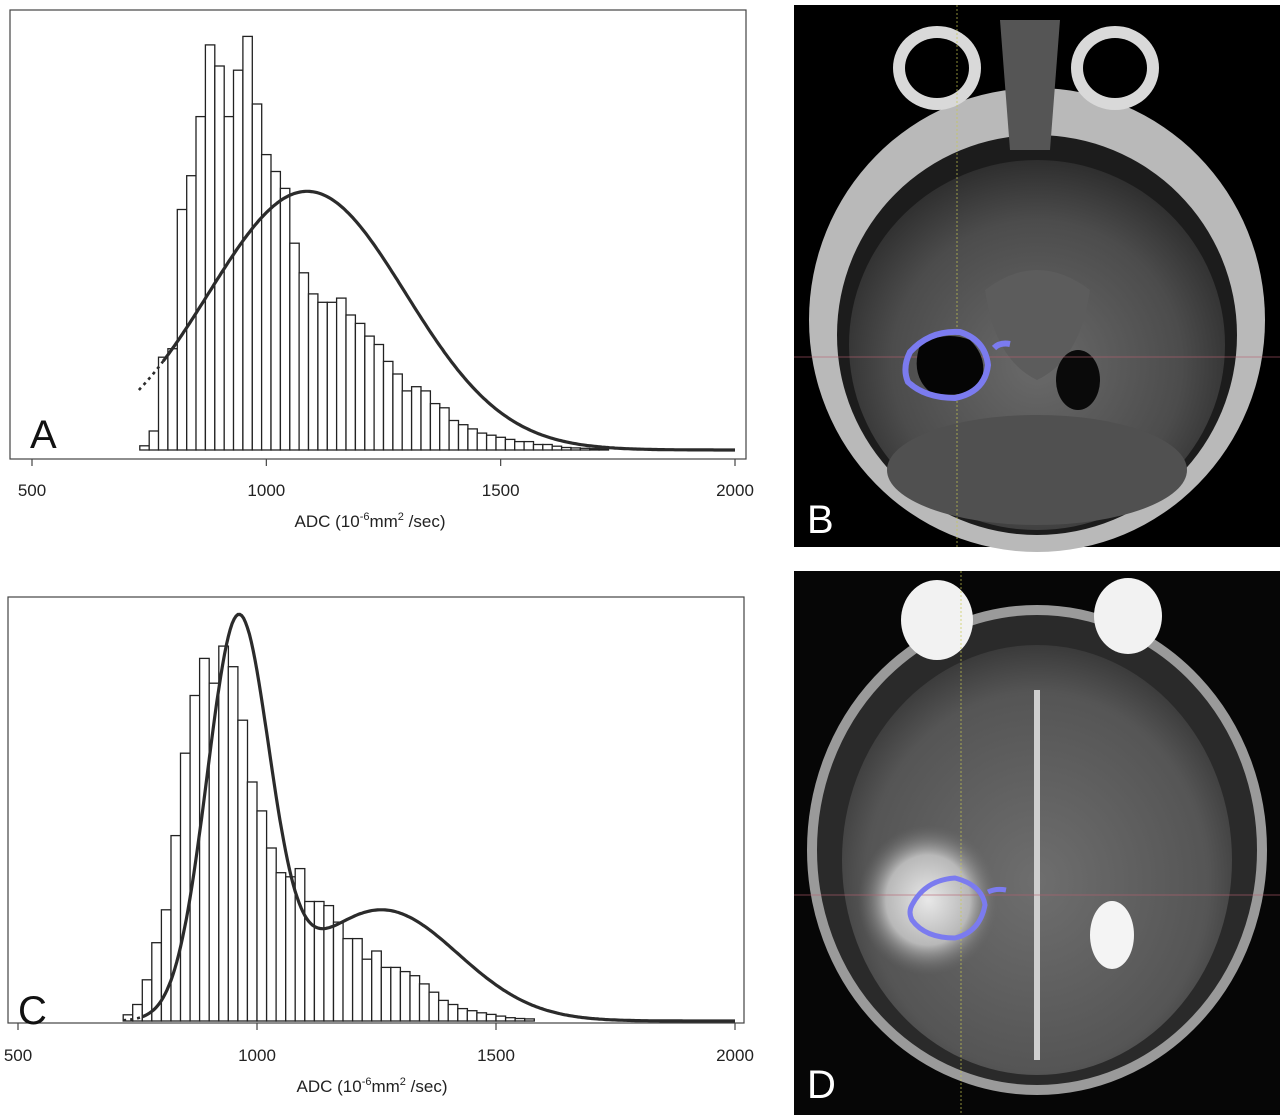  I want to click on panel-letter-b: B, so click(820, 520).